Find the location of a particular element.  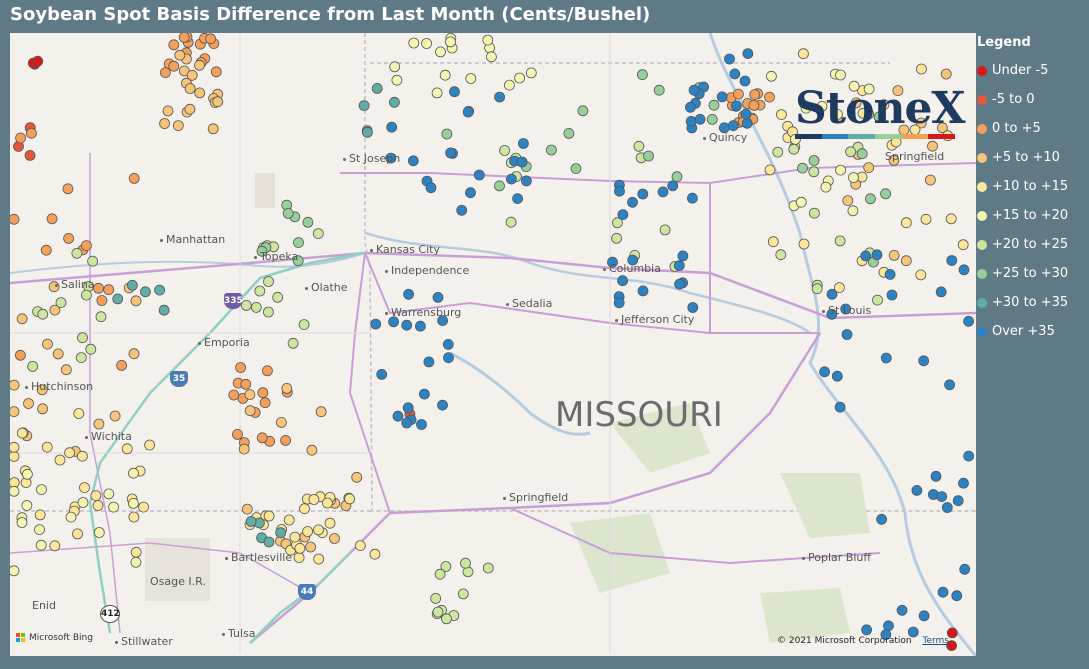

legend-item: +15 to +20 is located at coordinates (1032, 215).